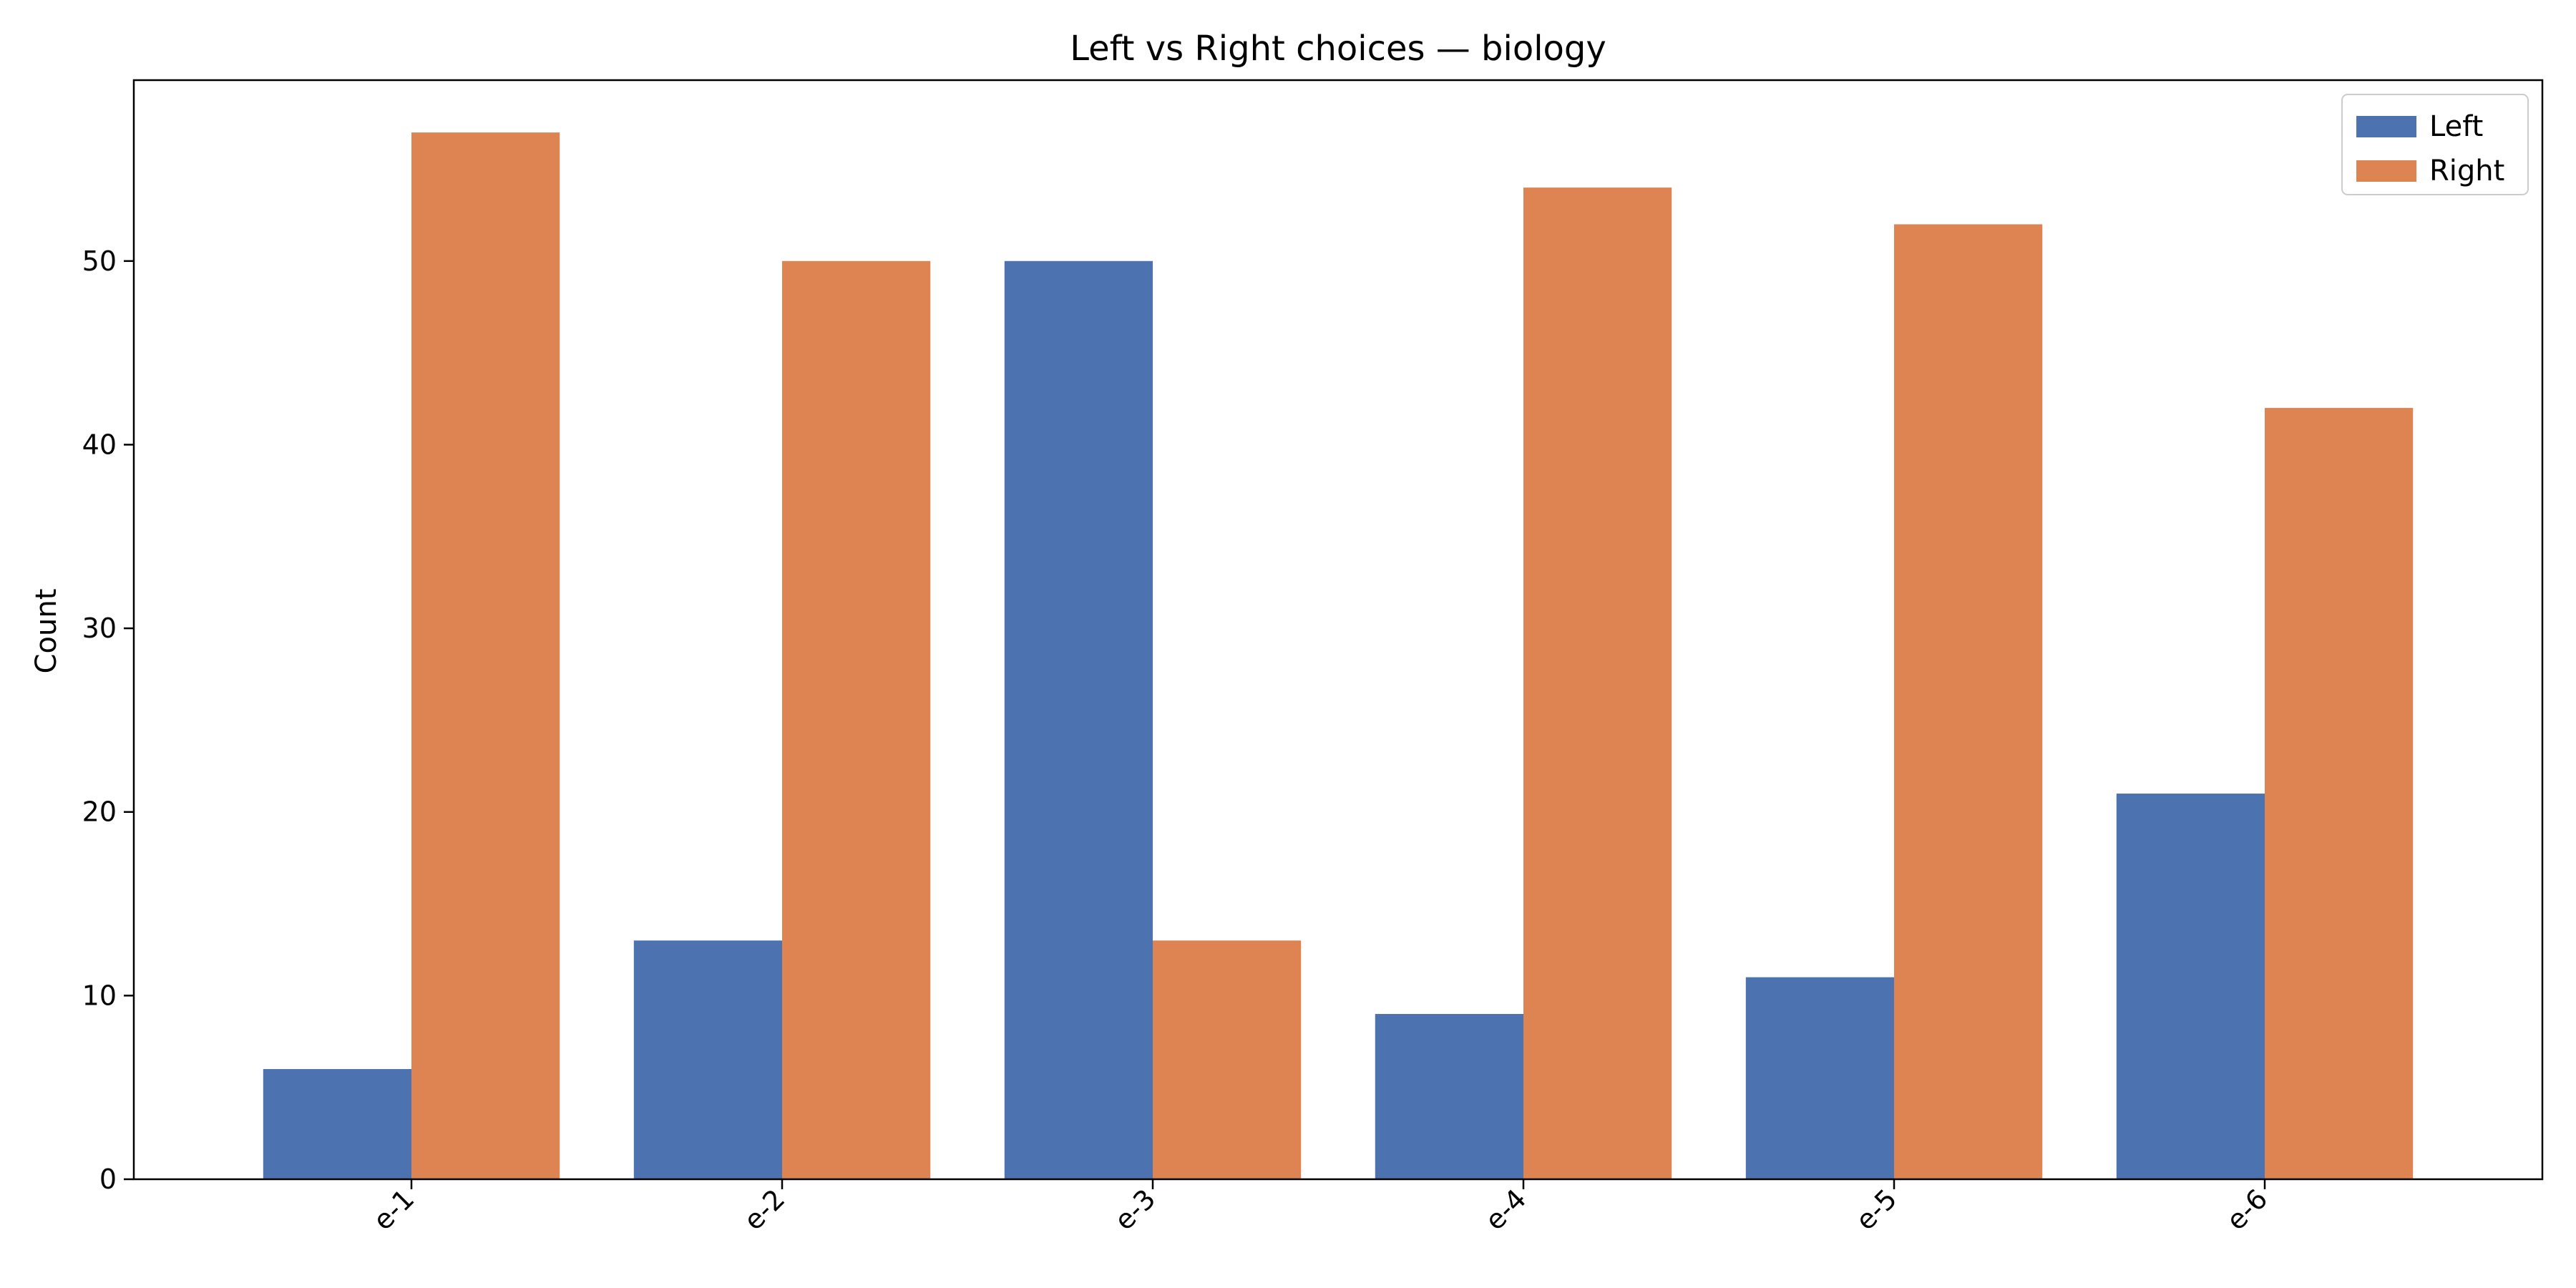  I want to click on y-tick-label: 30, so click(100, 628).